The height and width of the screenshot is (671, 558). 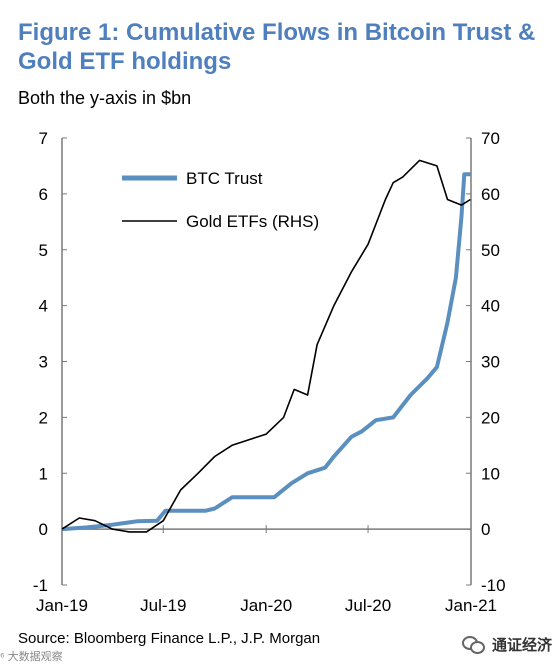 I want to click on right-tick-label: 50, so click(x=490, y=250).